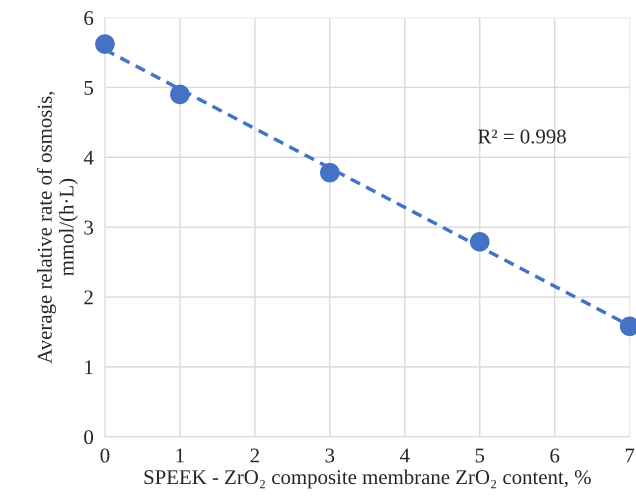 The image size is (636, 502). What do you see at coordinates (89, 88) in the screenshot?
I see `y-tick-label: 5` at bounding box center [89, 88].